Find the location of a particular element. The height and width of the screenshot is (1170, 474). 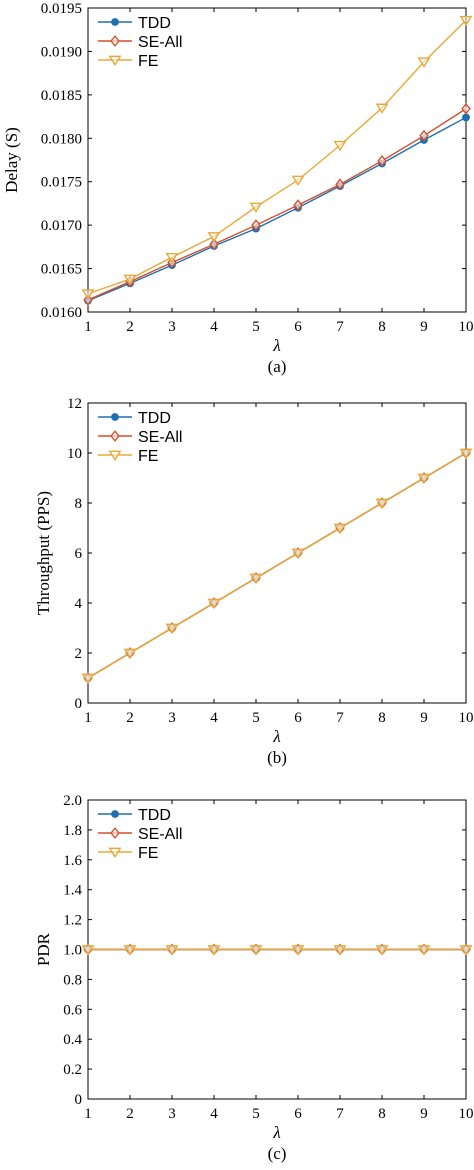

panel-caption: (b) is located at coordinates (277, 757).